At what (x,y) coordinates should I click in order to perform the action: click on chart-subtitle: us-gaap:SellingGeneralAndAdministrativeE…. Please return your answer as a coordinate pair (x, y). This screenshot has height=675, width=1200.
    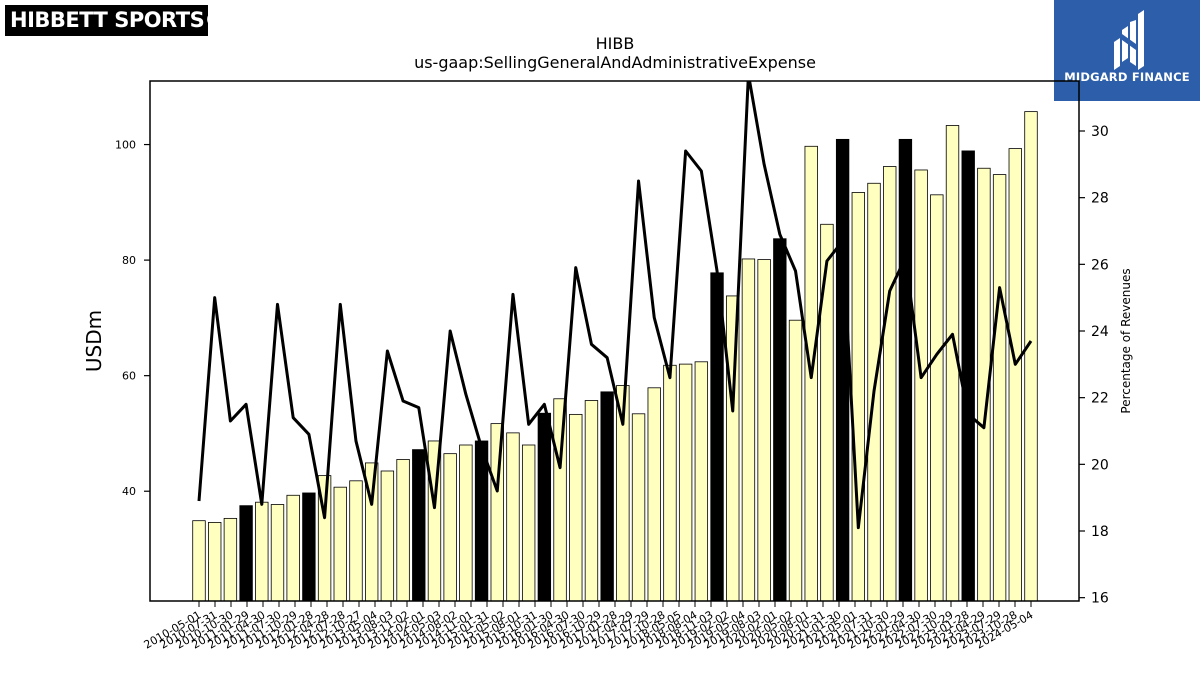
    Looking at the image, I should click on (615, 62).